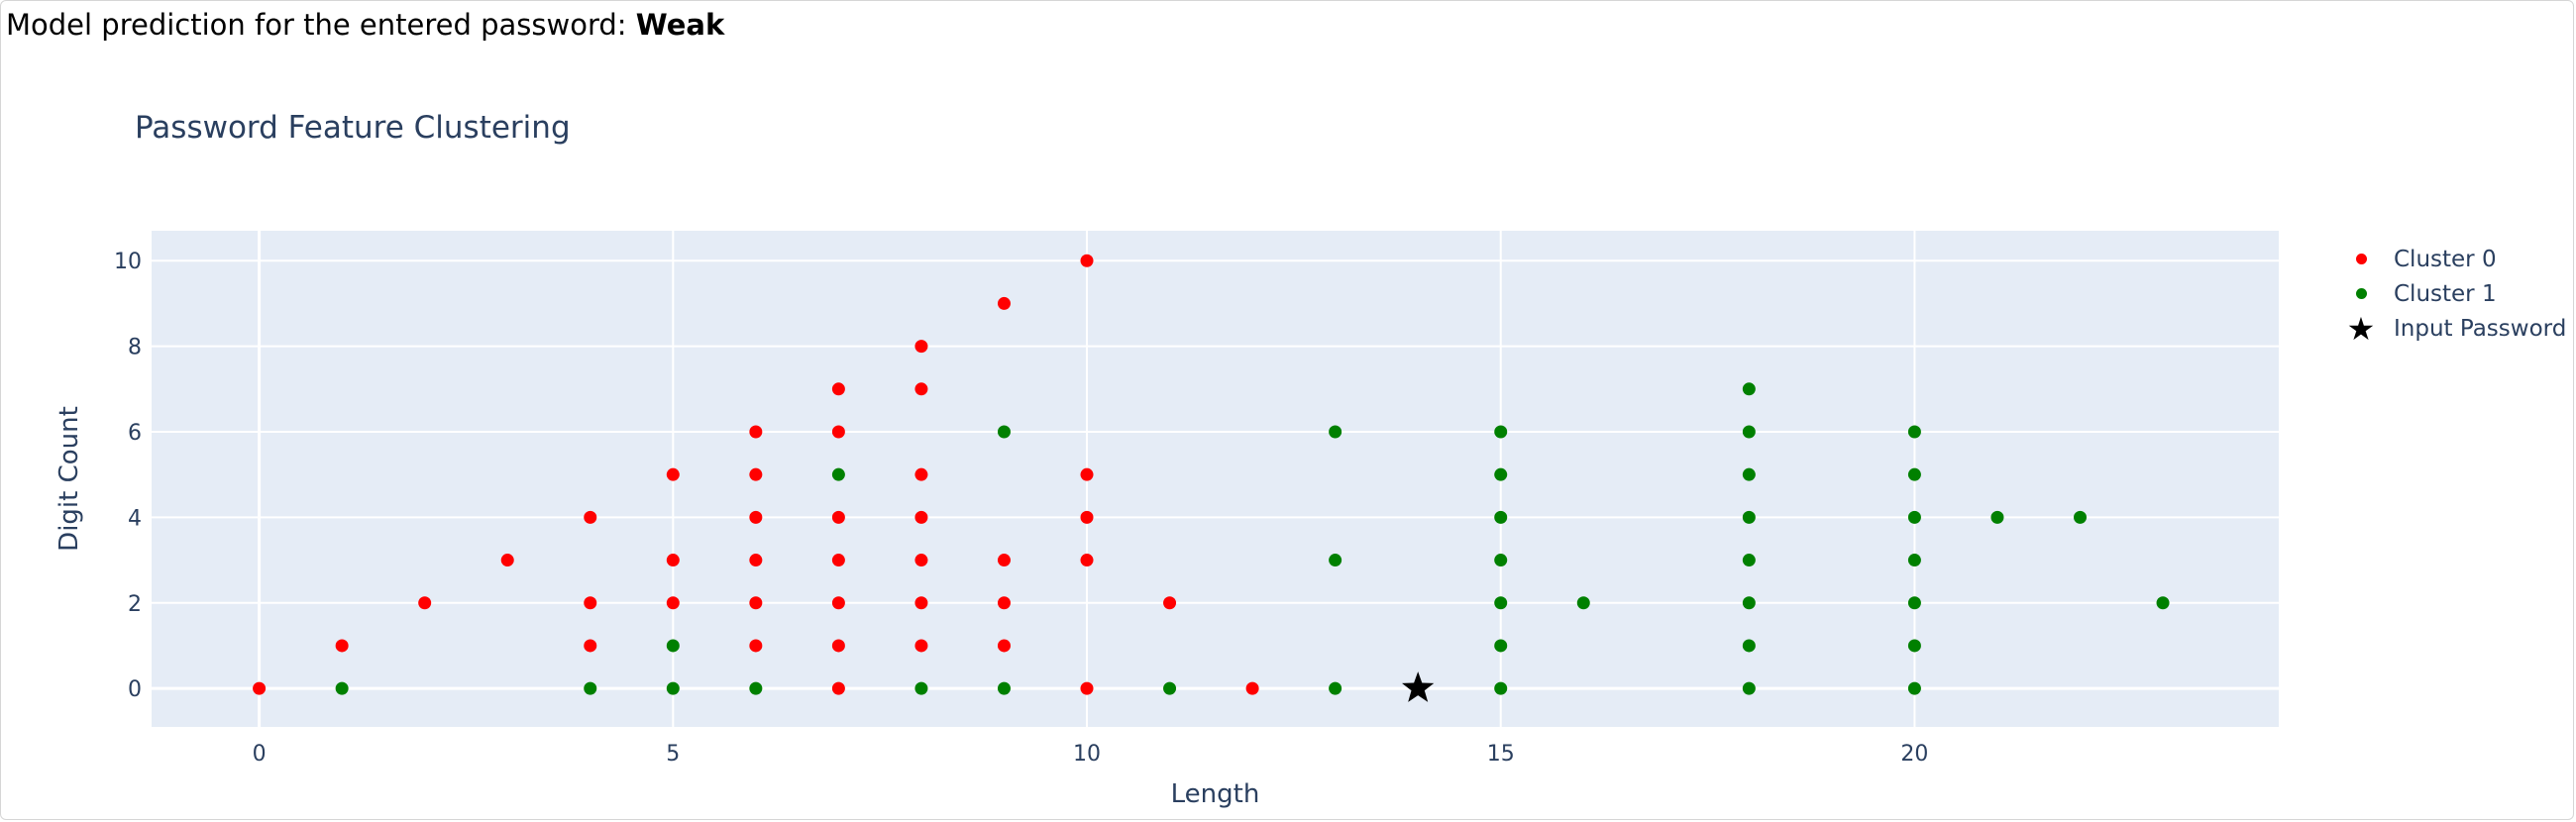 This screenshot has height=822, width=2576. Describe the element at coordinates (353, 128) in the screenshot. I see `chart-title: Password Feature Clustering` at that location.